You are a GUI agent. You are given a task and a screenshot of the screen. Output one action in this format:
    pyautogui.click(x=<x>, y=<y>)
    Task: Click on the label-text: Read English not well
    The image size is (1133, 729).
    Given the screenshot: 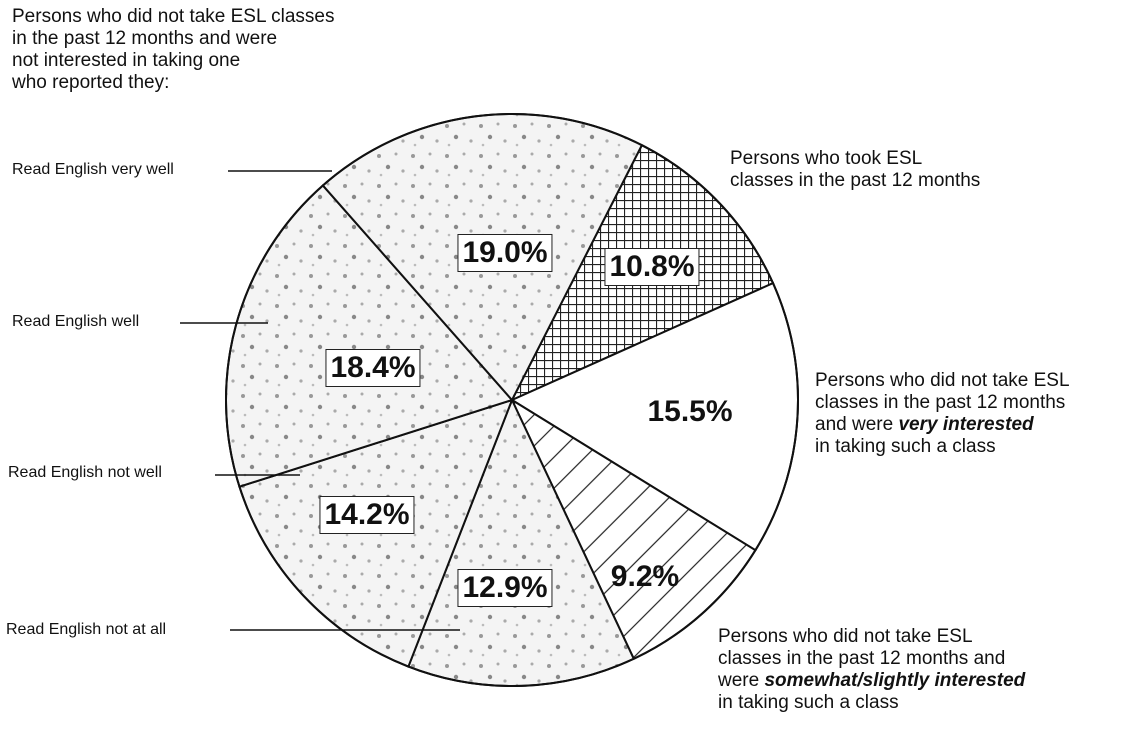 What is the action you would take?
    pyautogui.click(x=85, y=472)
    